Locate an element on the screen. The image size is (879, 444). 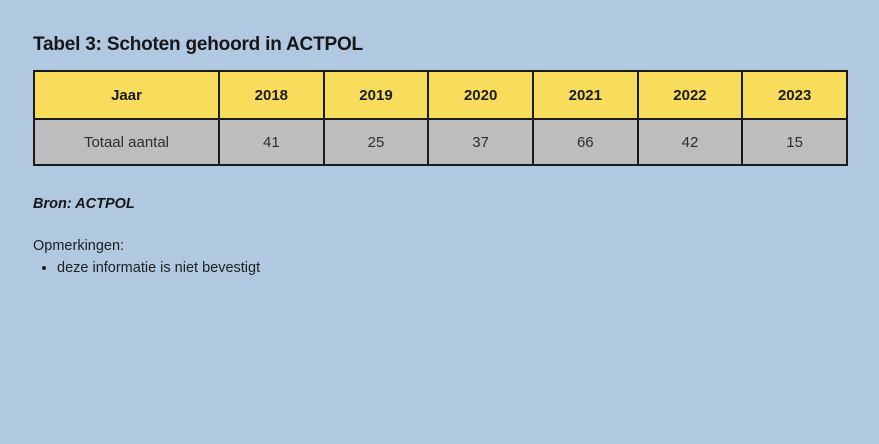
table-header-cell-2018: 2018 is located at coordinates (271, 95).